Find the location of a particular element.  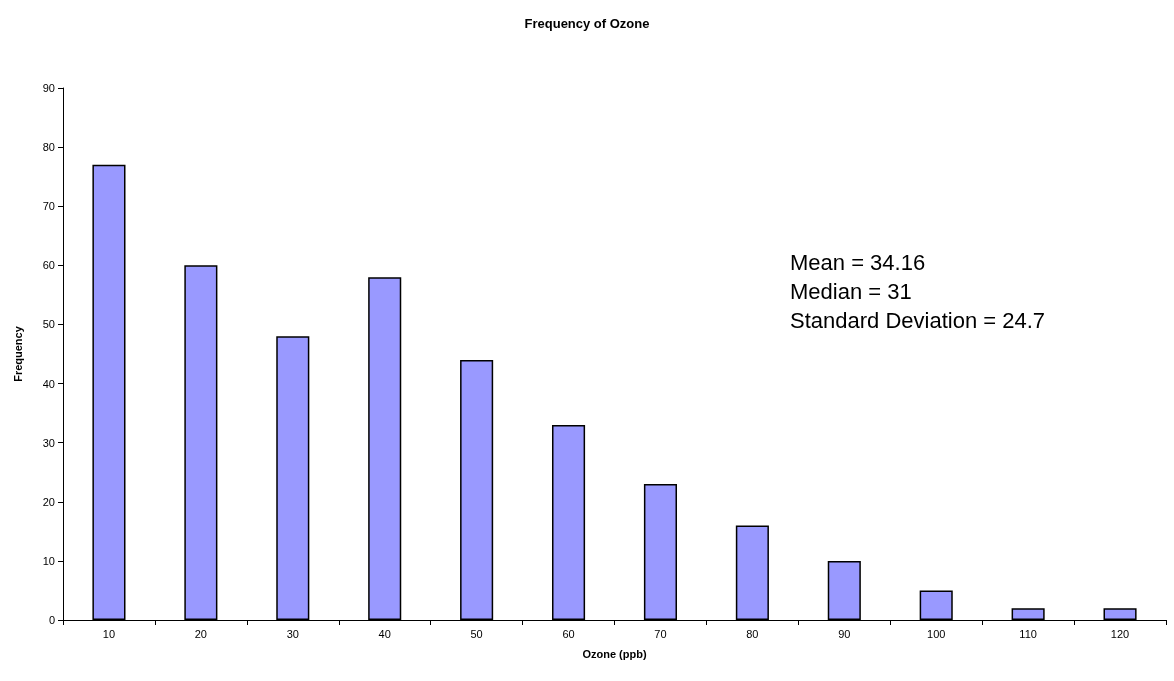

y-tick-label: 40 is located at coordinates (48, 383).